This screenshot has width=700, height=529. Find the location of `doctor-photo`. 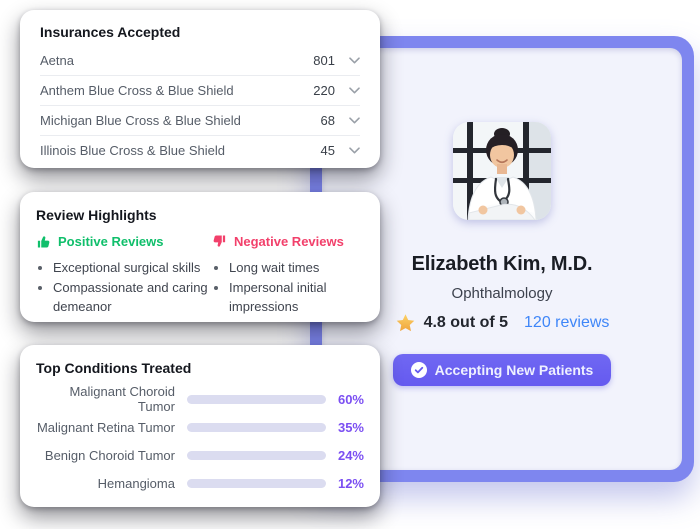

doctor-photo is located at coordinates (502, 171).